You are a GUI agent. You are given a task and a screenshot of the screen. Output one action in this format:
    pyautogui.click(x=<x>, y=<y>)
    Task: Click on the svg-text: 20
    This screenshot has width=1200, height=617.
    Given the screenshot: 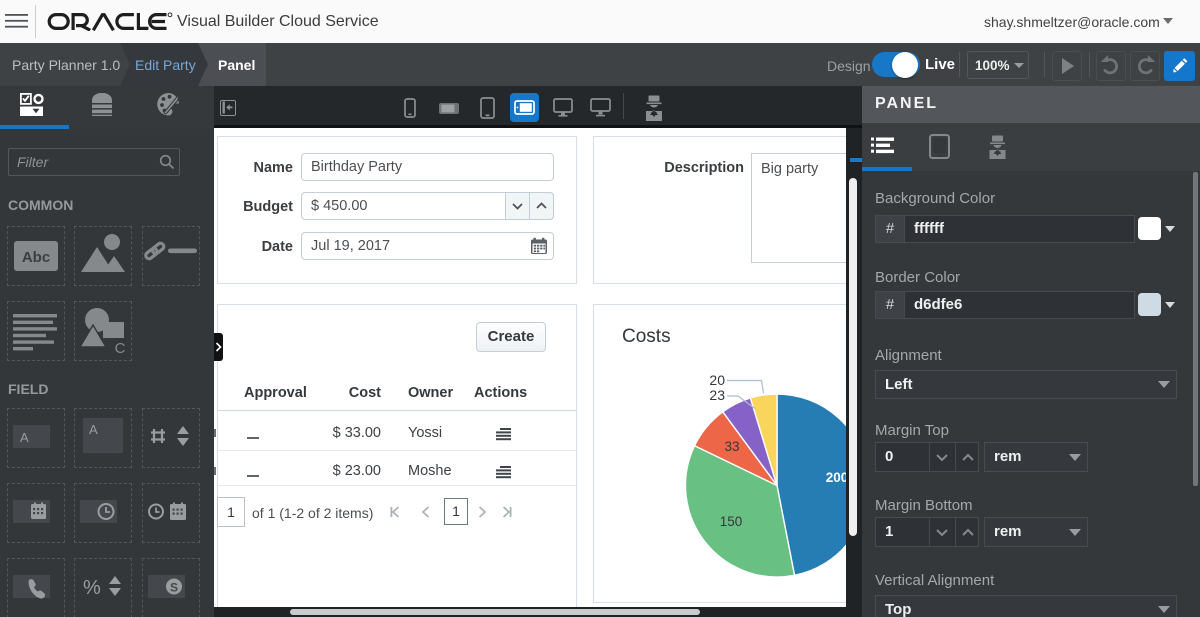 What is the action you would take?
    pyautogui.click(x=717, y=380)
    